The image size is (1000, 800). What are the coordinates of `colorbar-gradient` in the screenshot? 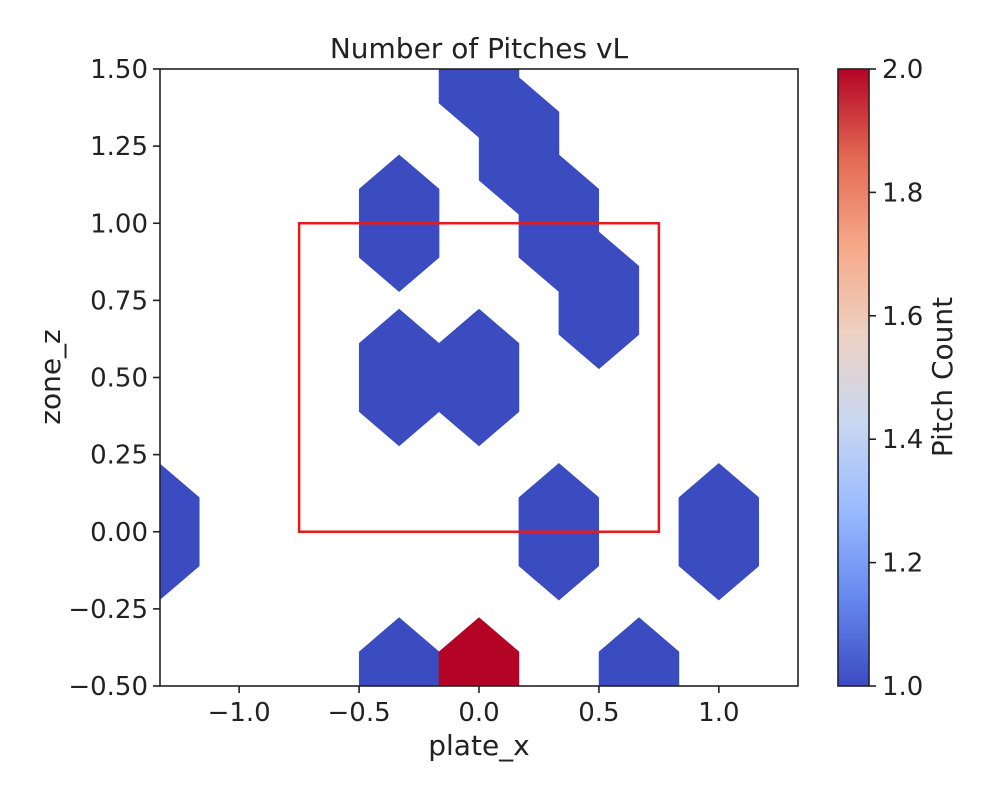 It's located at (853, 377).